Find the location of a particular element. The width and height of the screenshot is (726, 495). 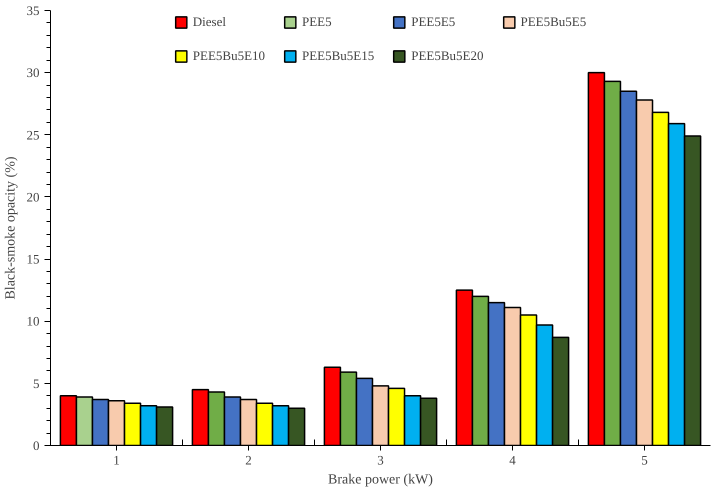

legend-label: PEE5Bu5E20 is located at coordinates (447, 56).